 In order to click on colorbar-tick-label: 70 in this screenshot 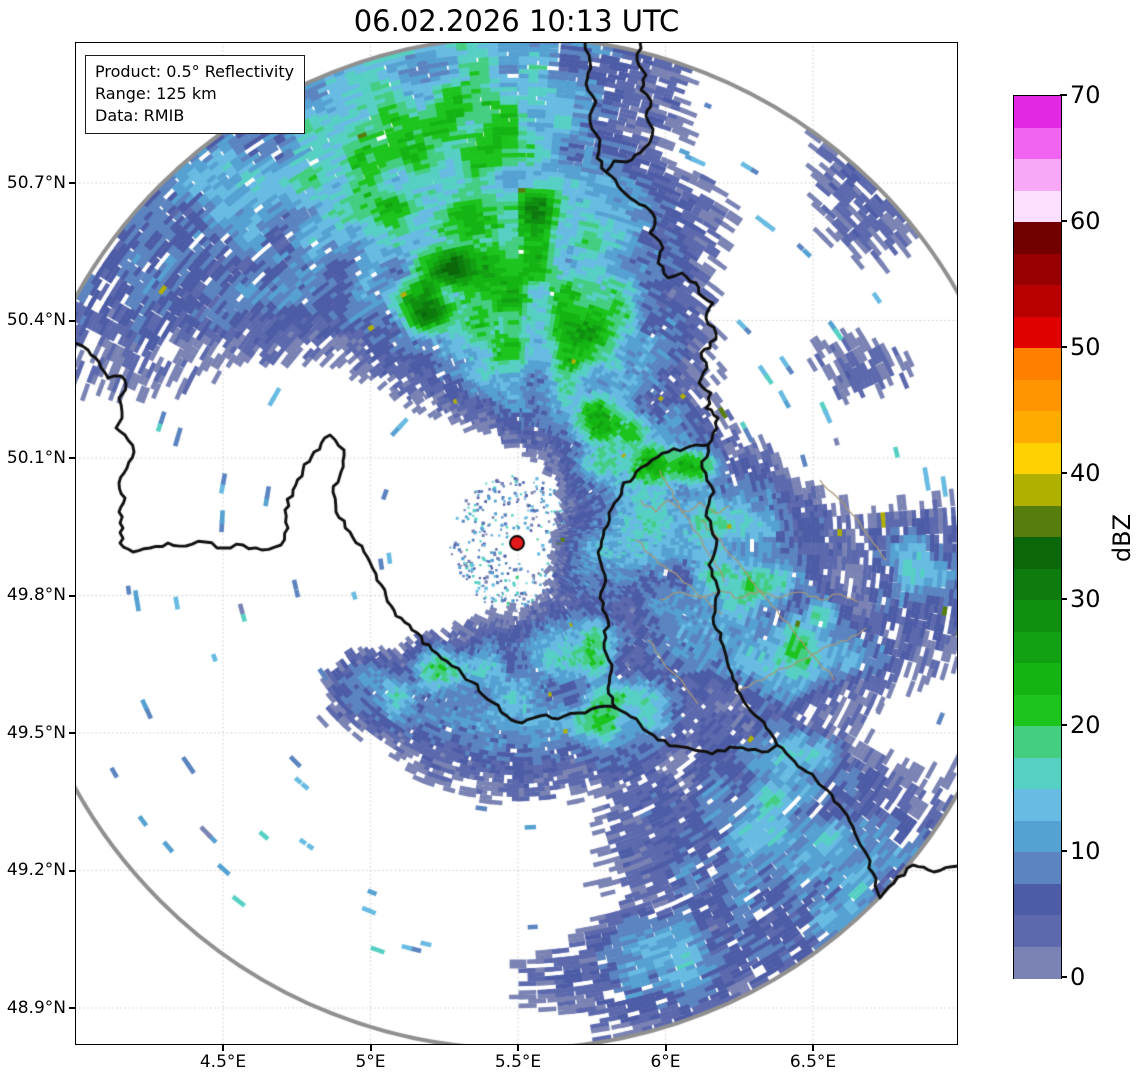, I will do `click(1085, 95)`.